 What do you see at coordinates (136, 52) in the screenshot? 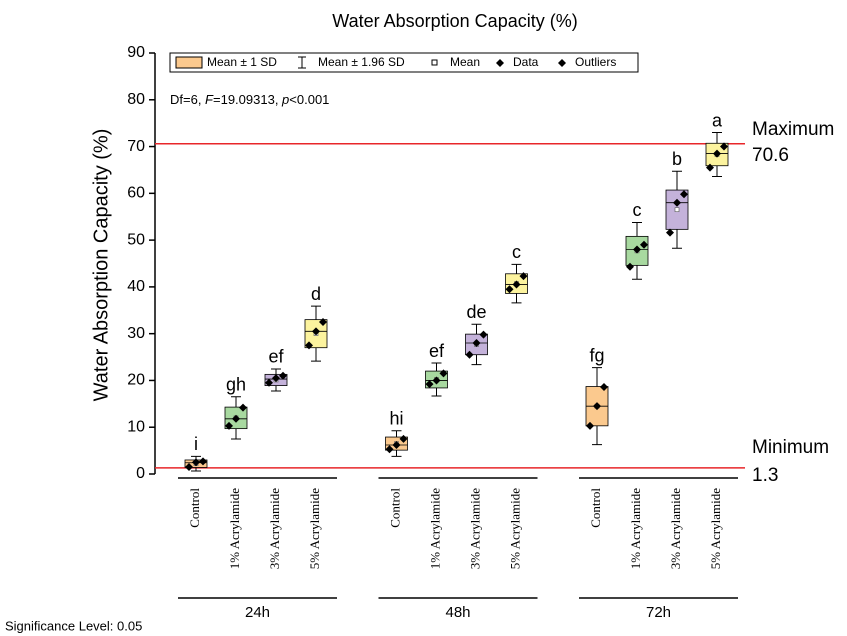
I see `y-tick-label: 90` at bounding box center [136, 52].